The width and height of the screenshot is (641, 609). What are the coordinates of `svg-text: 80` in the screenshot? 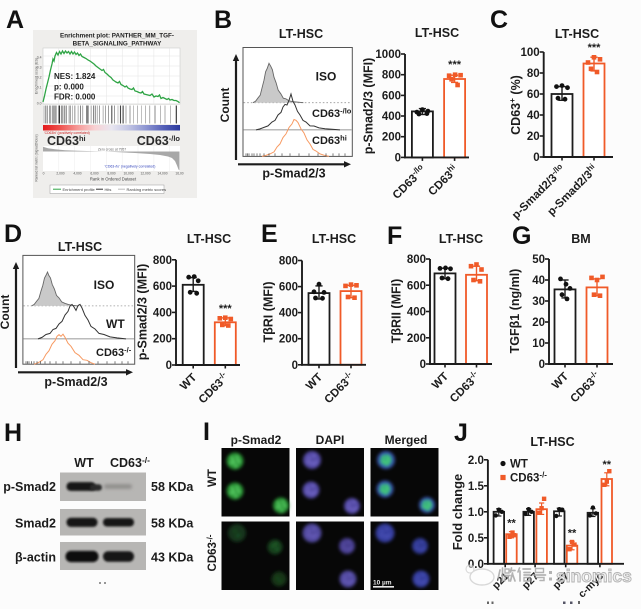 It's located at (533, 74).